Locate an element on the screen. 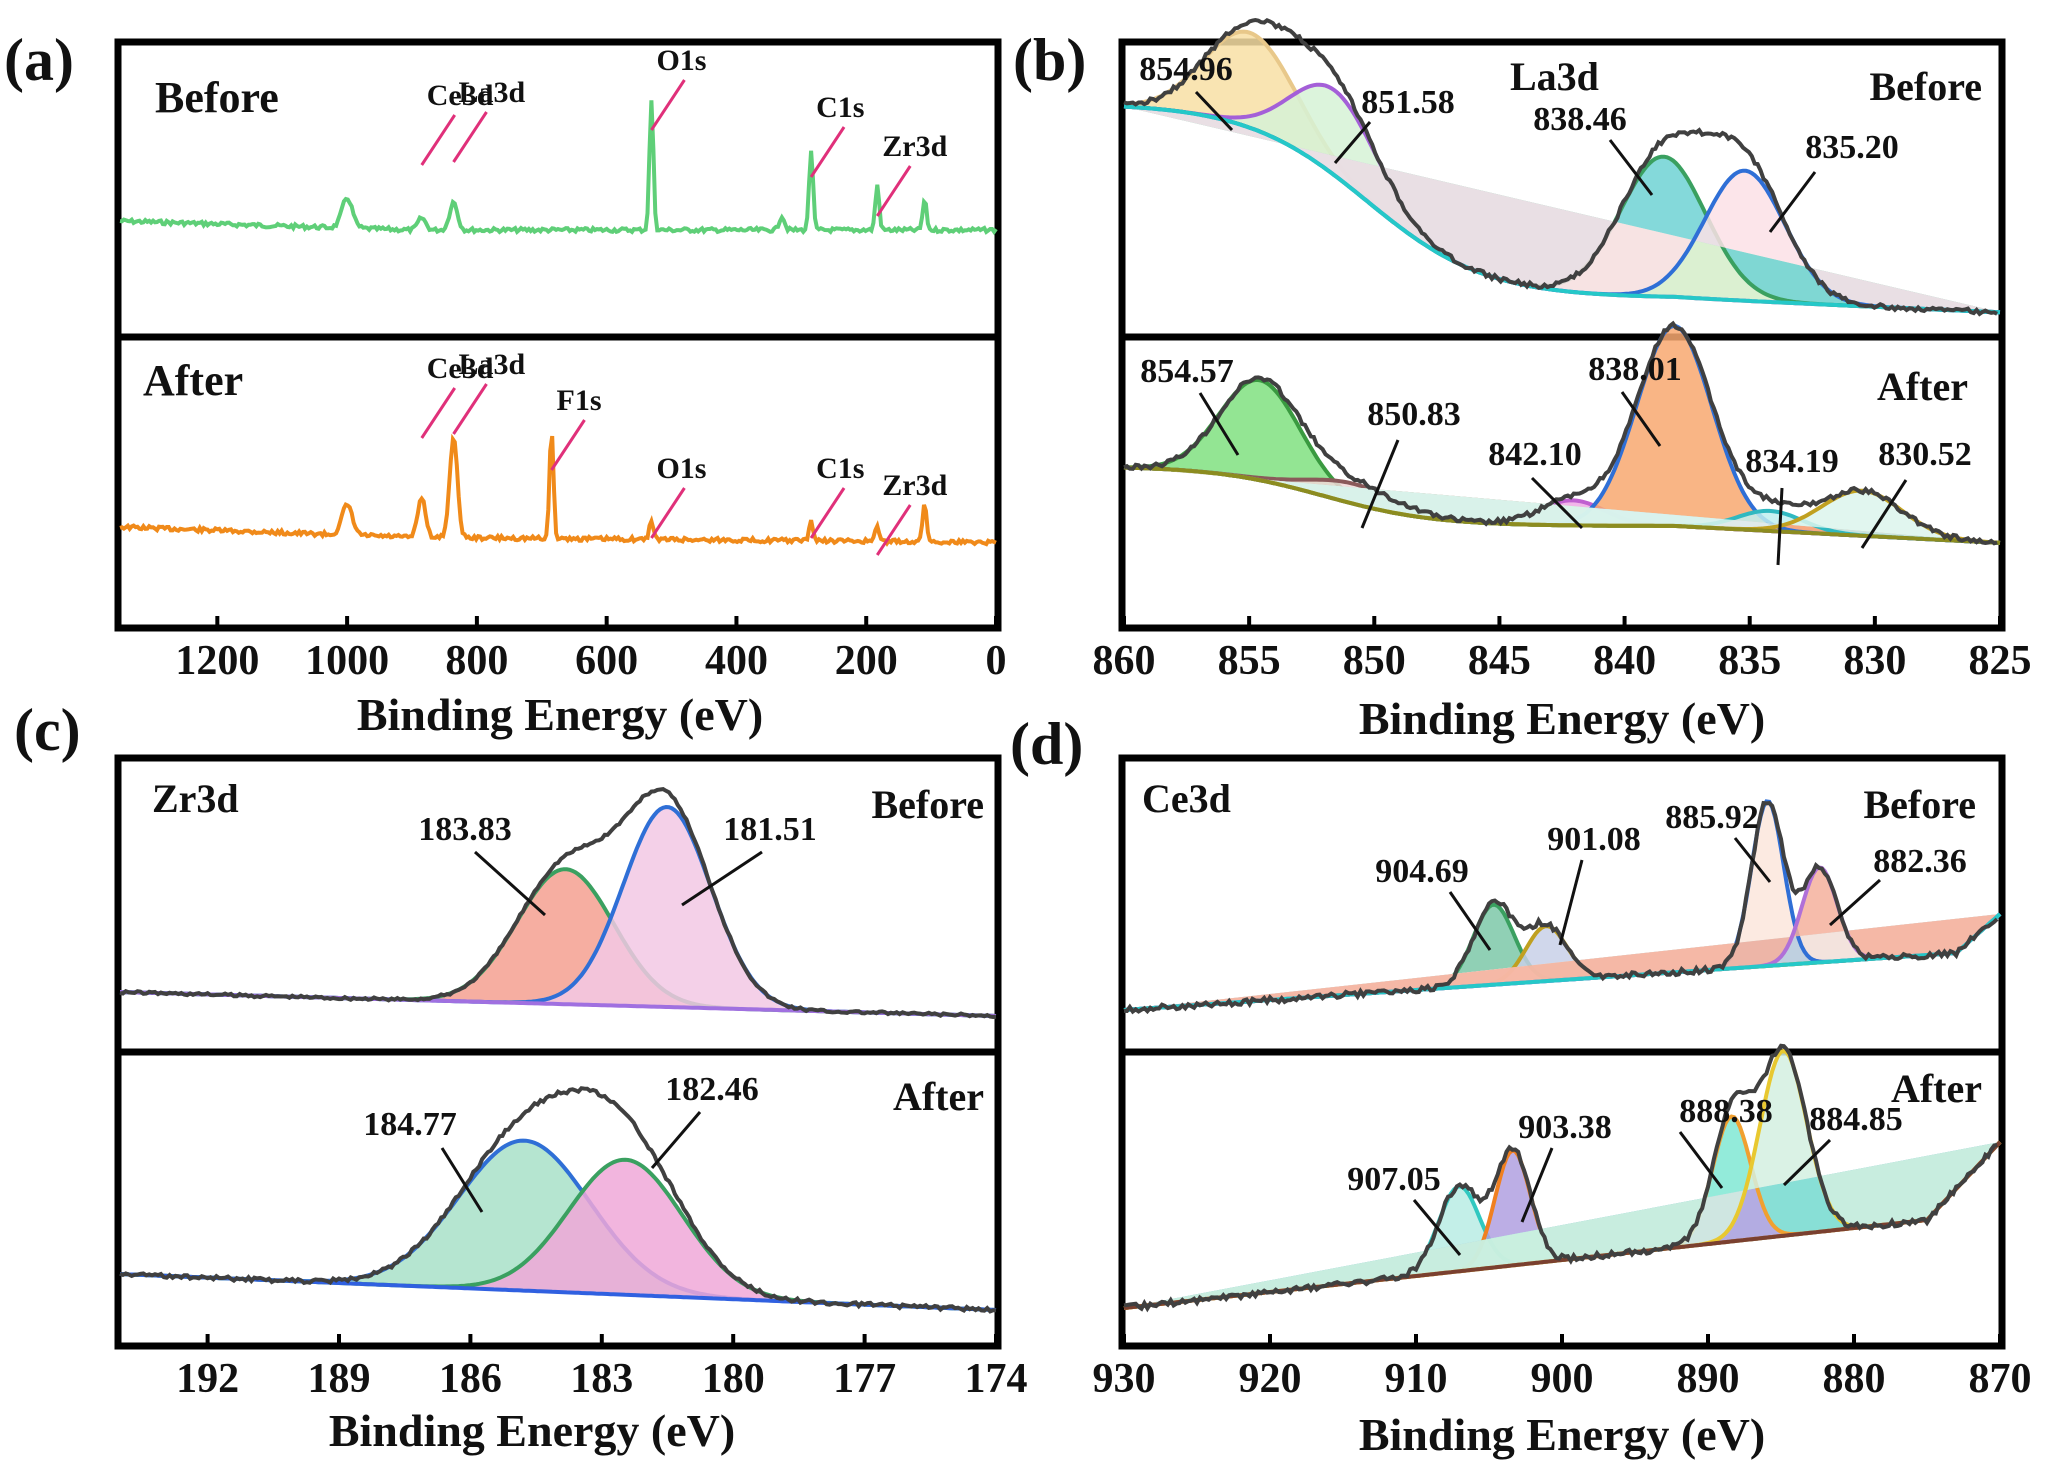 This screenshot has width=2048, height=1465. x-tick-label: 845 is located at coordinates (1499, 661).